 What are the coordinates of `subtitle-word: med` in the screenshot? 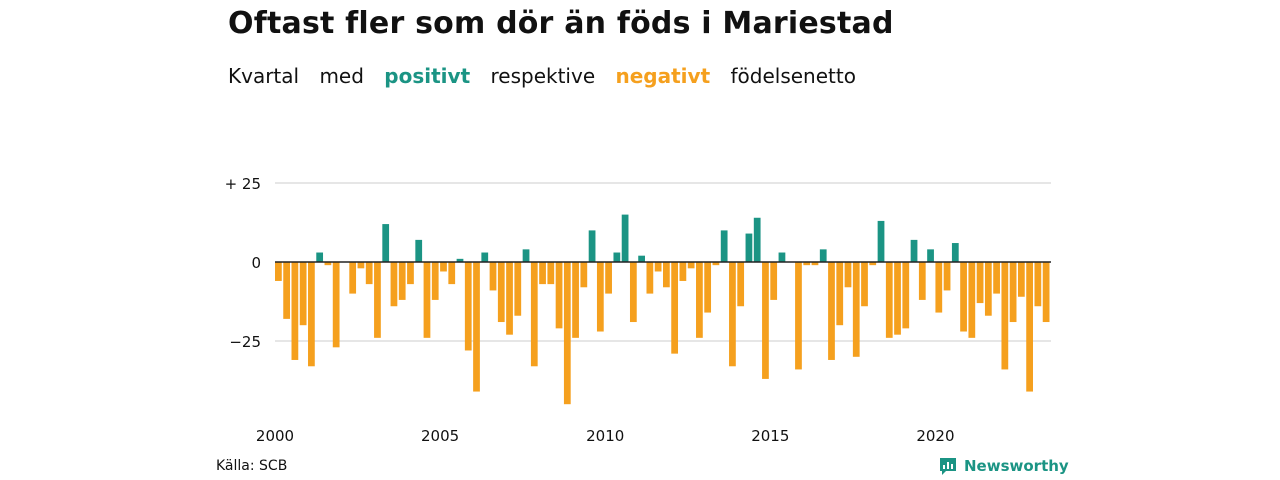 It's located at (341, 76).